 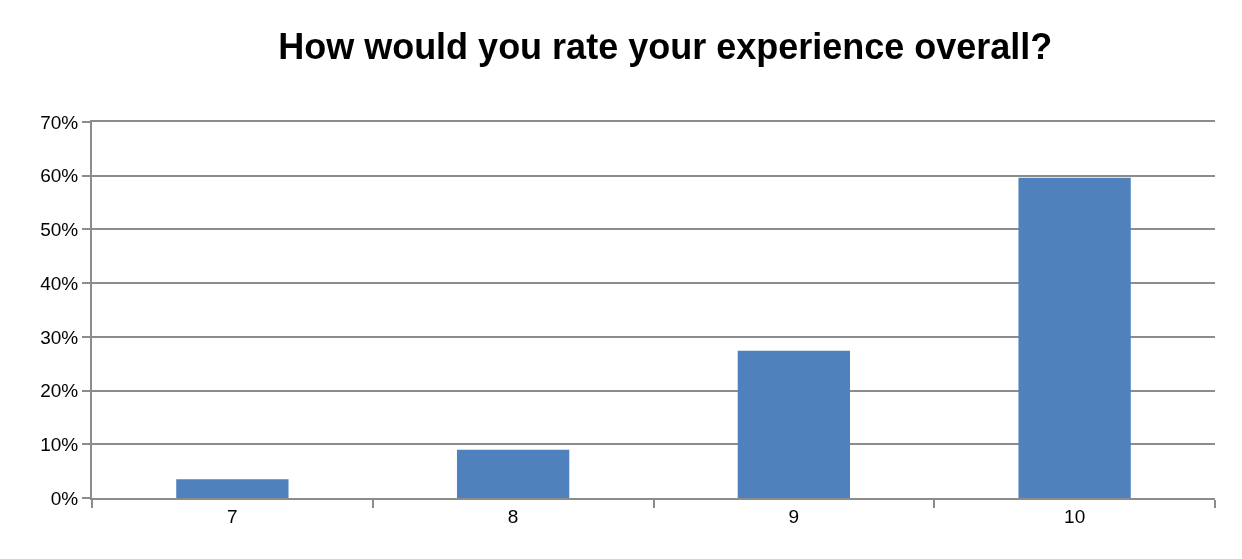 What do you see at coordinates (1075, 516) in the screenshot?
I see `x-tick-label: 10` at bounding box center [1075, 516].